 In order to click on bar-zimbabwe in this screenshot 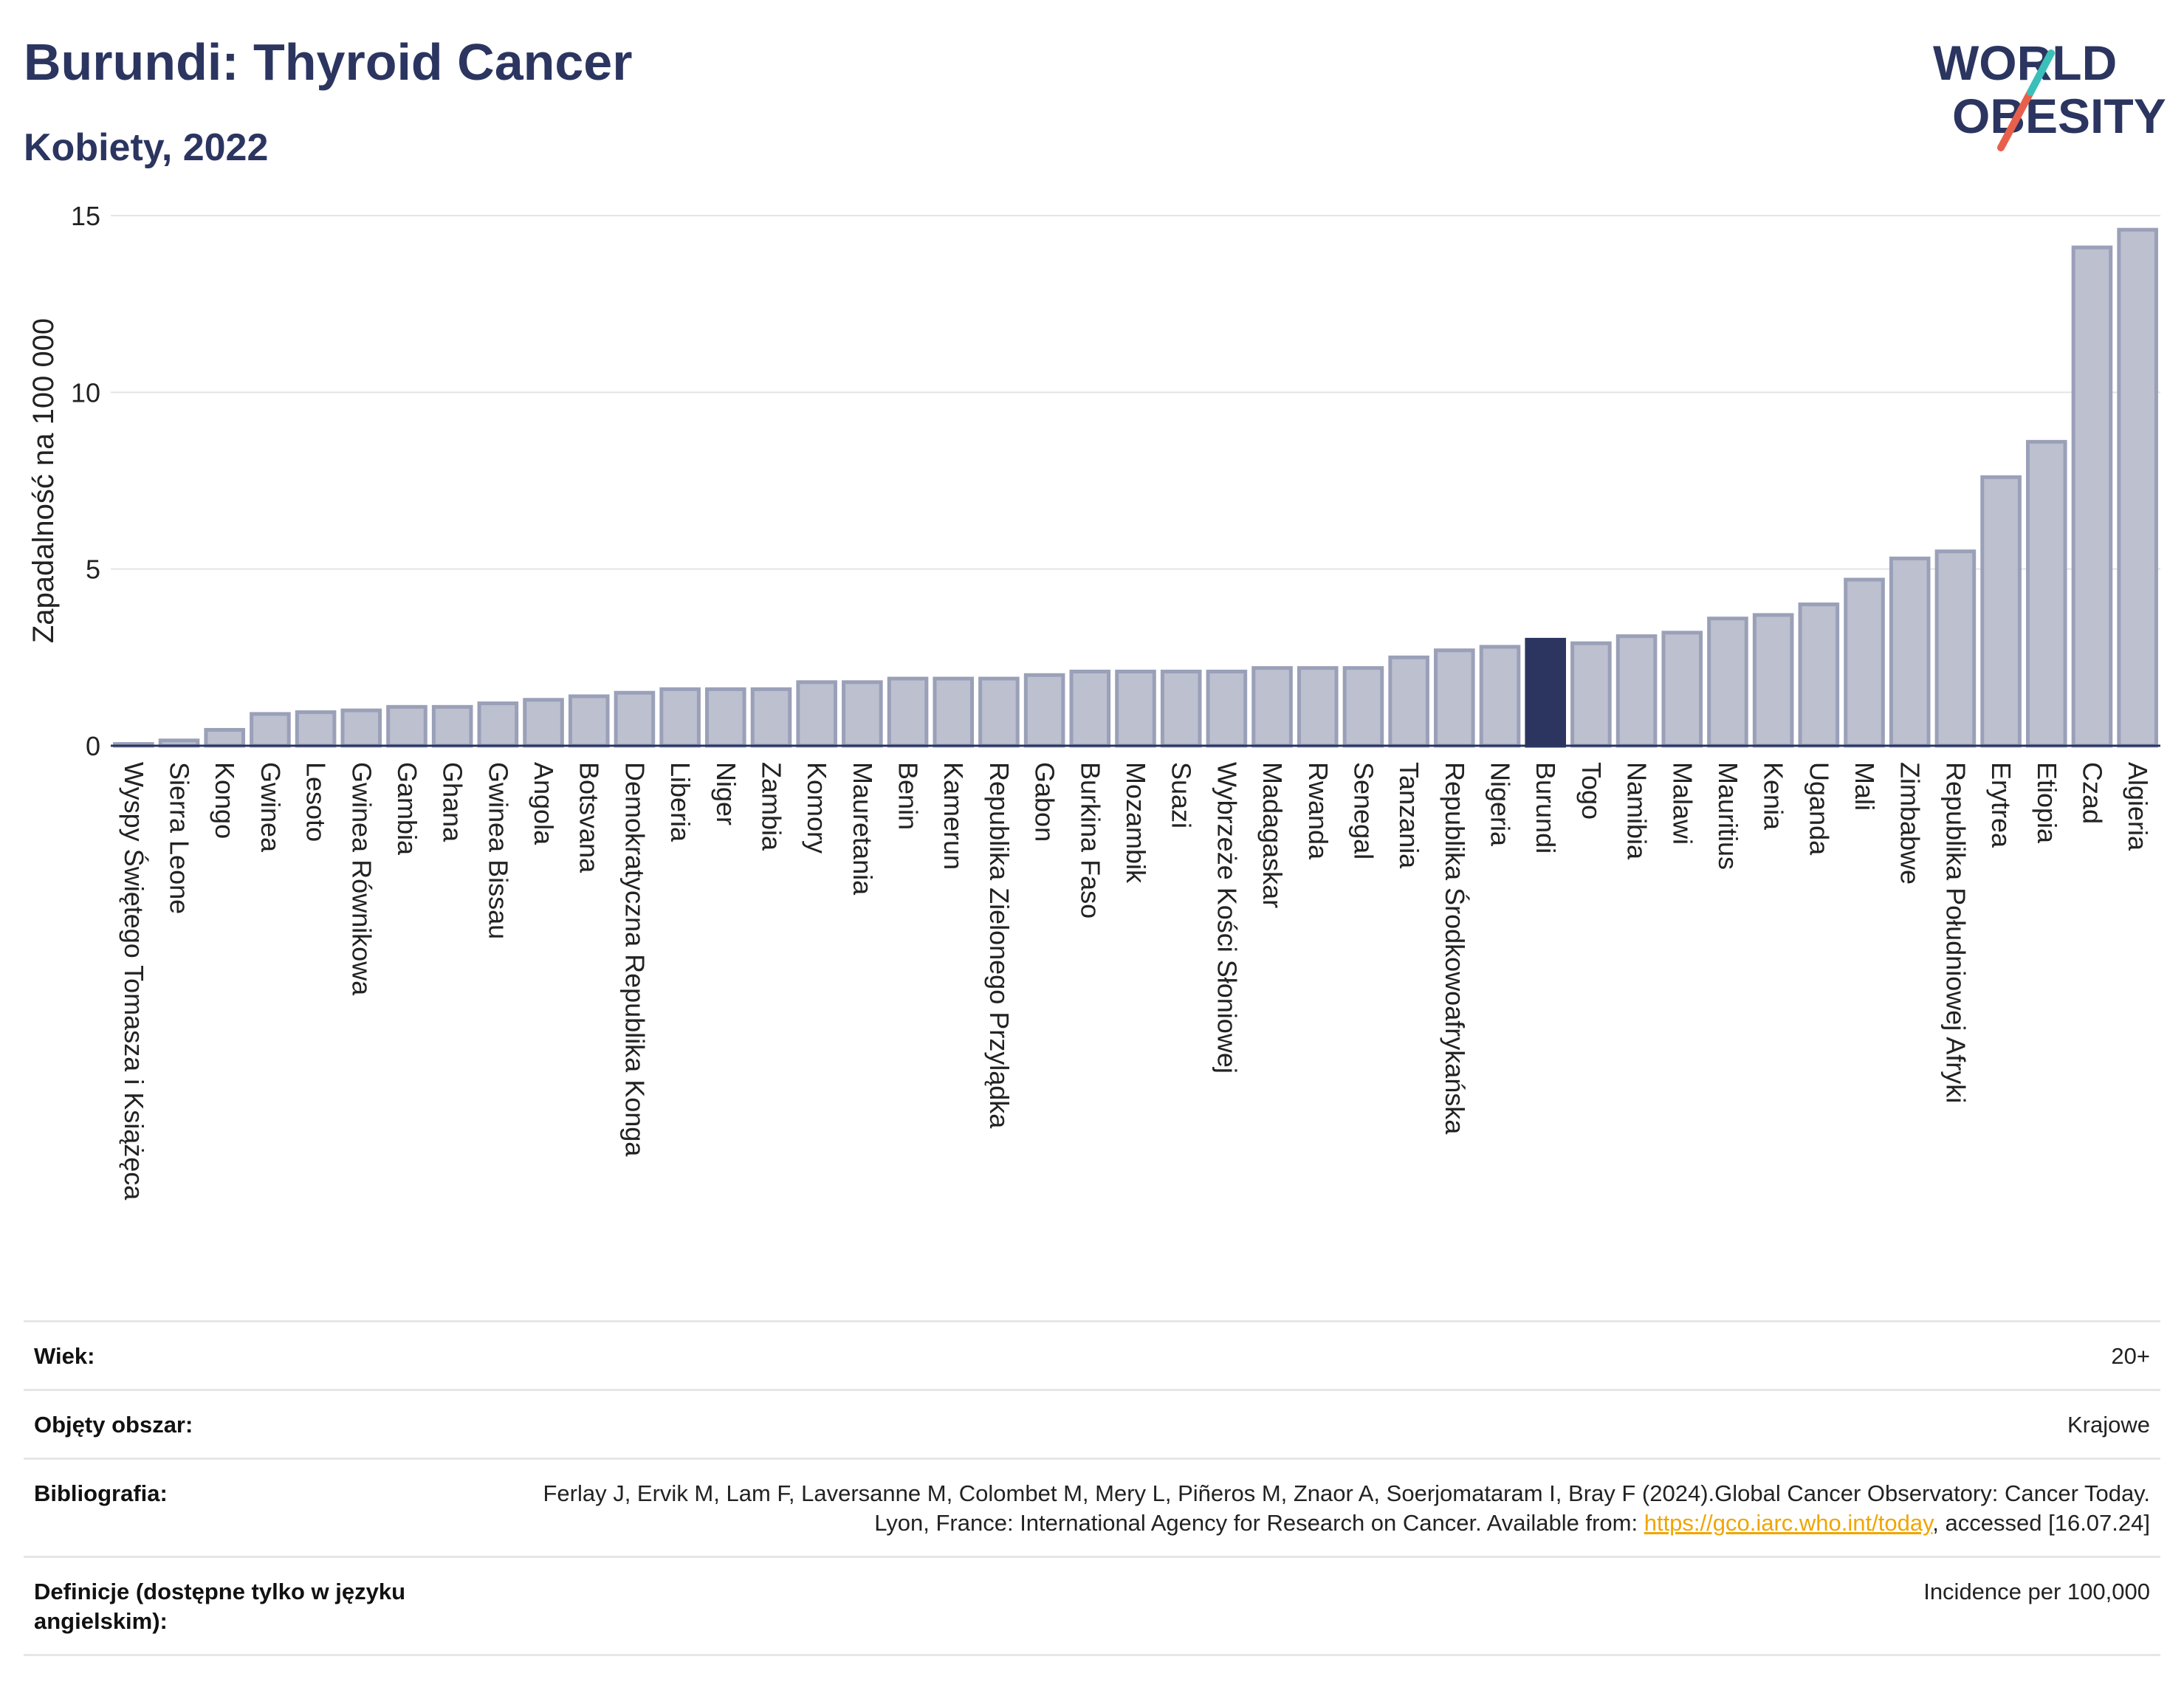, I will do `click(1910, 652)`.